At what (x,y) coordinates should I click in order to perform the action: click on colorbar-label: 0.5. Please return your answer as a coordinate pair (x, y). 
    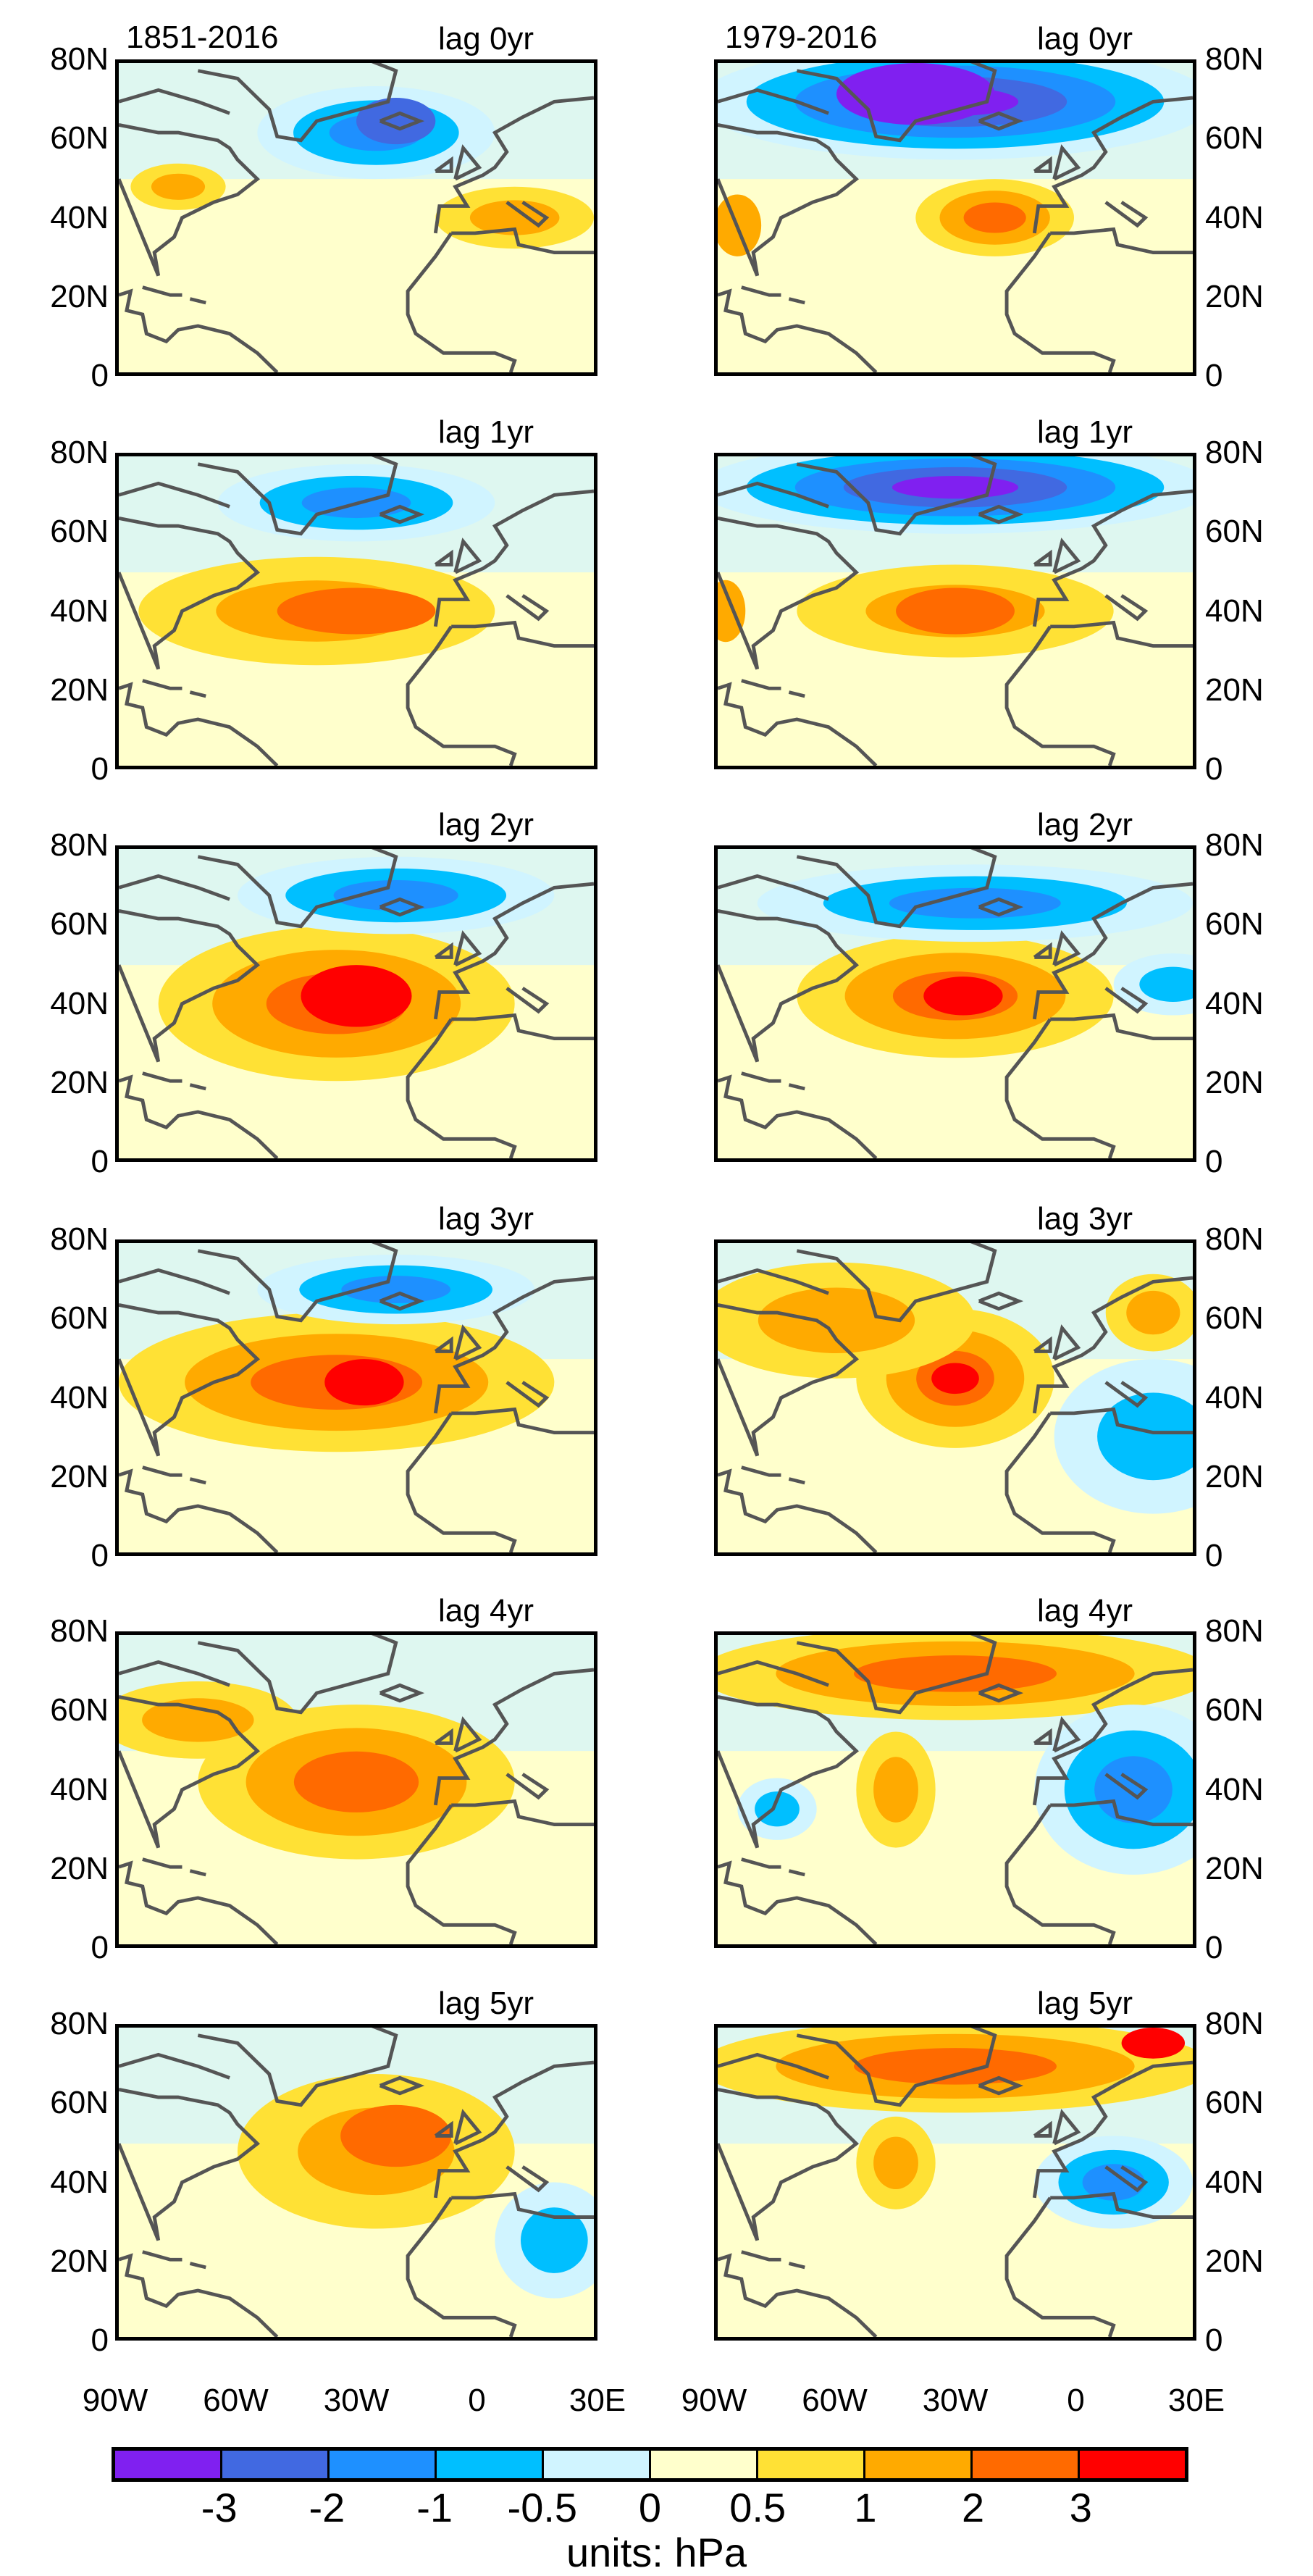
    Looking at the image, I should click on (757, 2507).